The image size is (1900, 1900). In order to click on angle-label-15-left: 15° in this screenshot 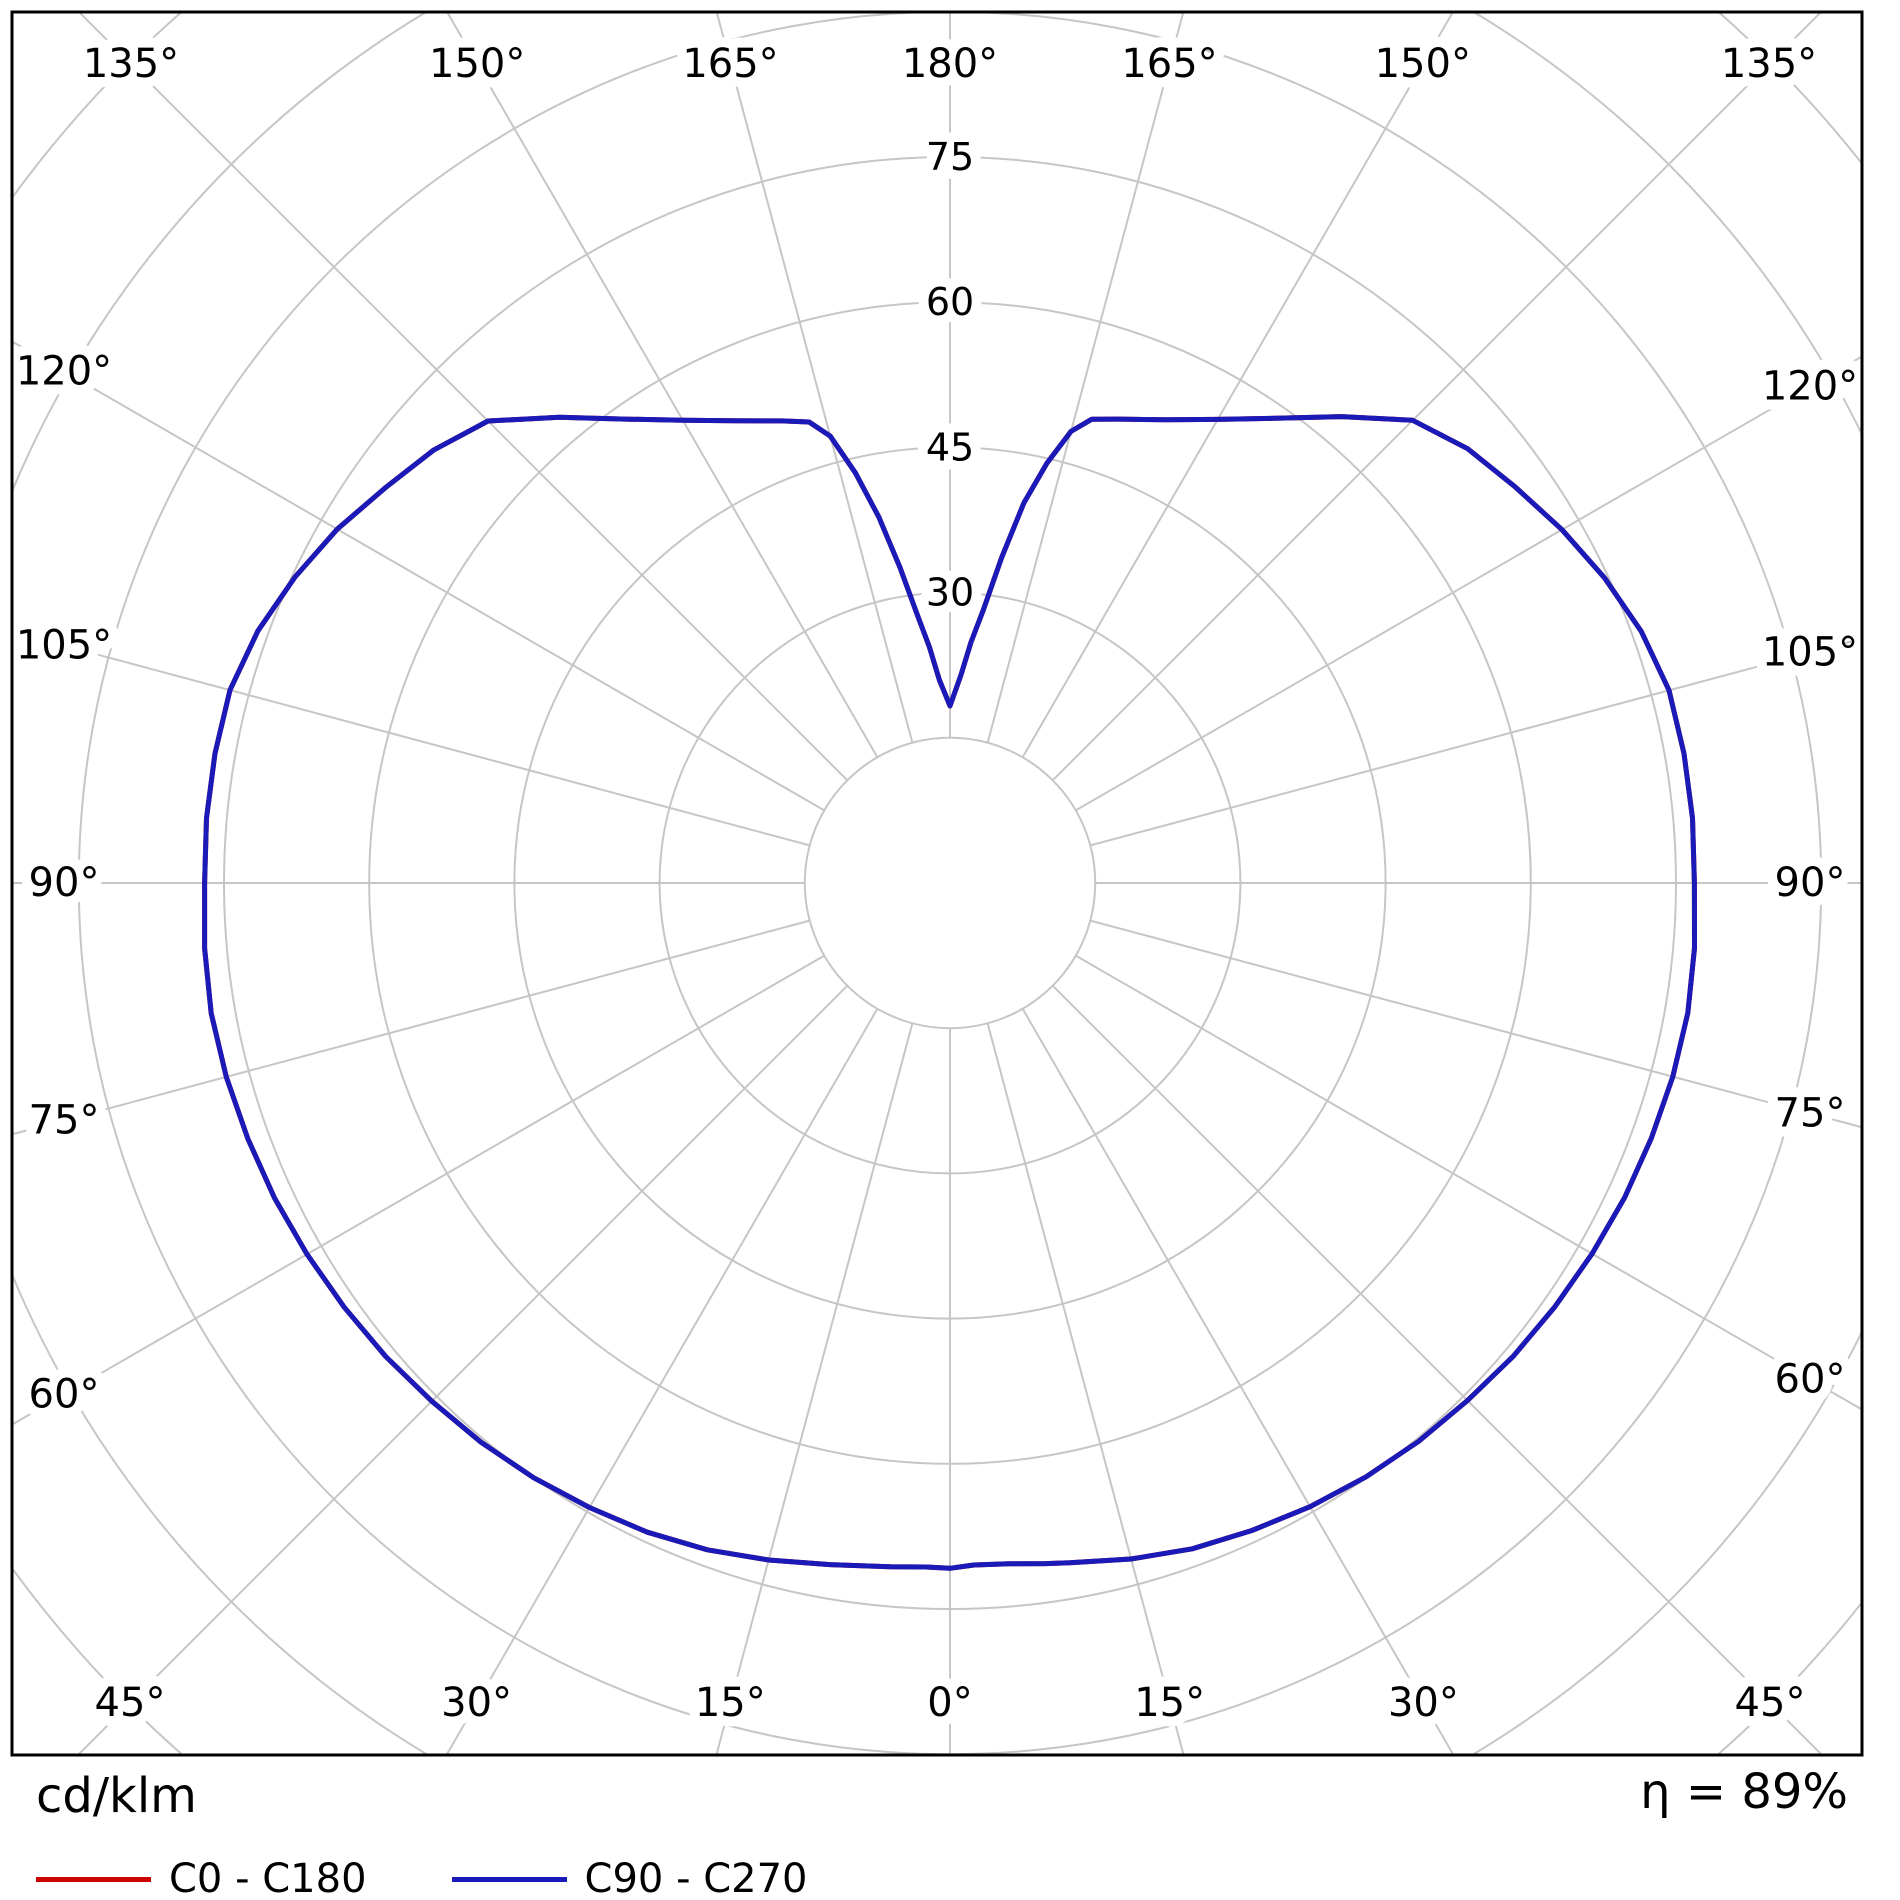, I will do `click(730, 1703)`.